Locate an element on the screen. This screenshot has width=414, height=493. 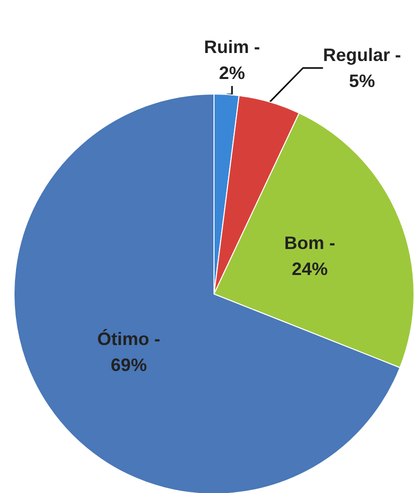
data-label: 5% is located at coordinates (362, 81).